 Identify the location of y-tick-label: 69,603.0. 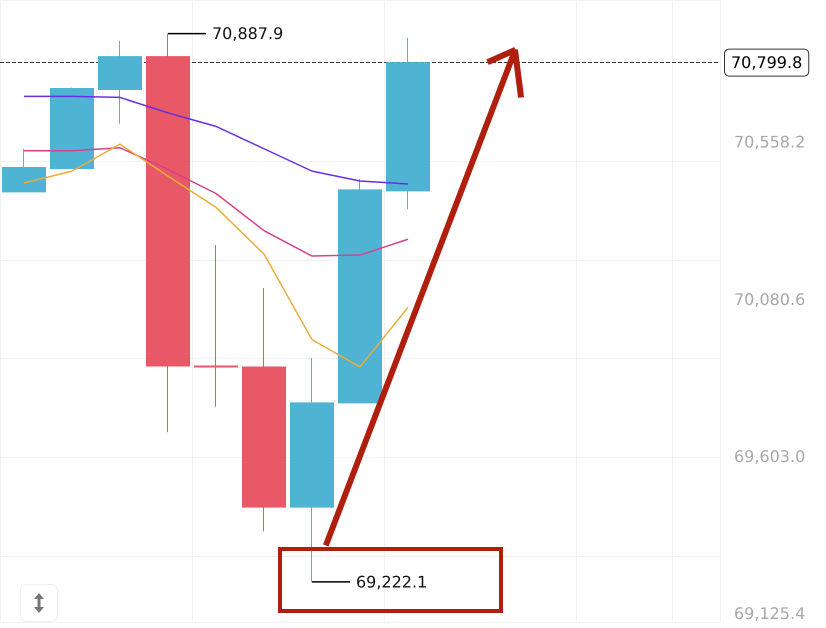
(770, 456).